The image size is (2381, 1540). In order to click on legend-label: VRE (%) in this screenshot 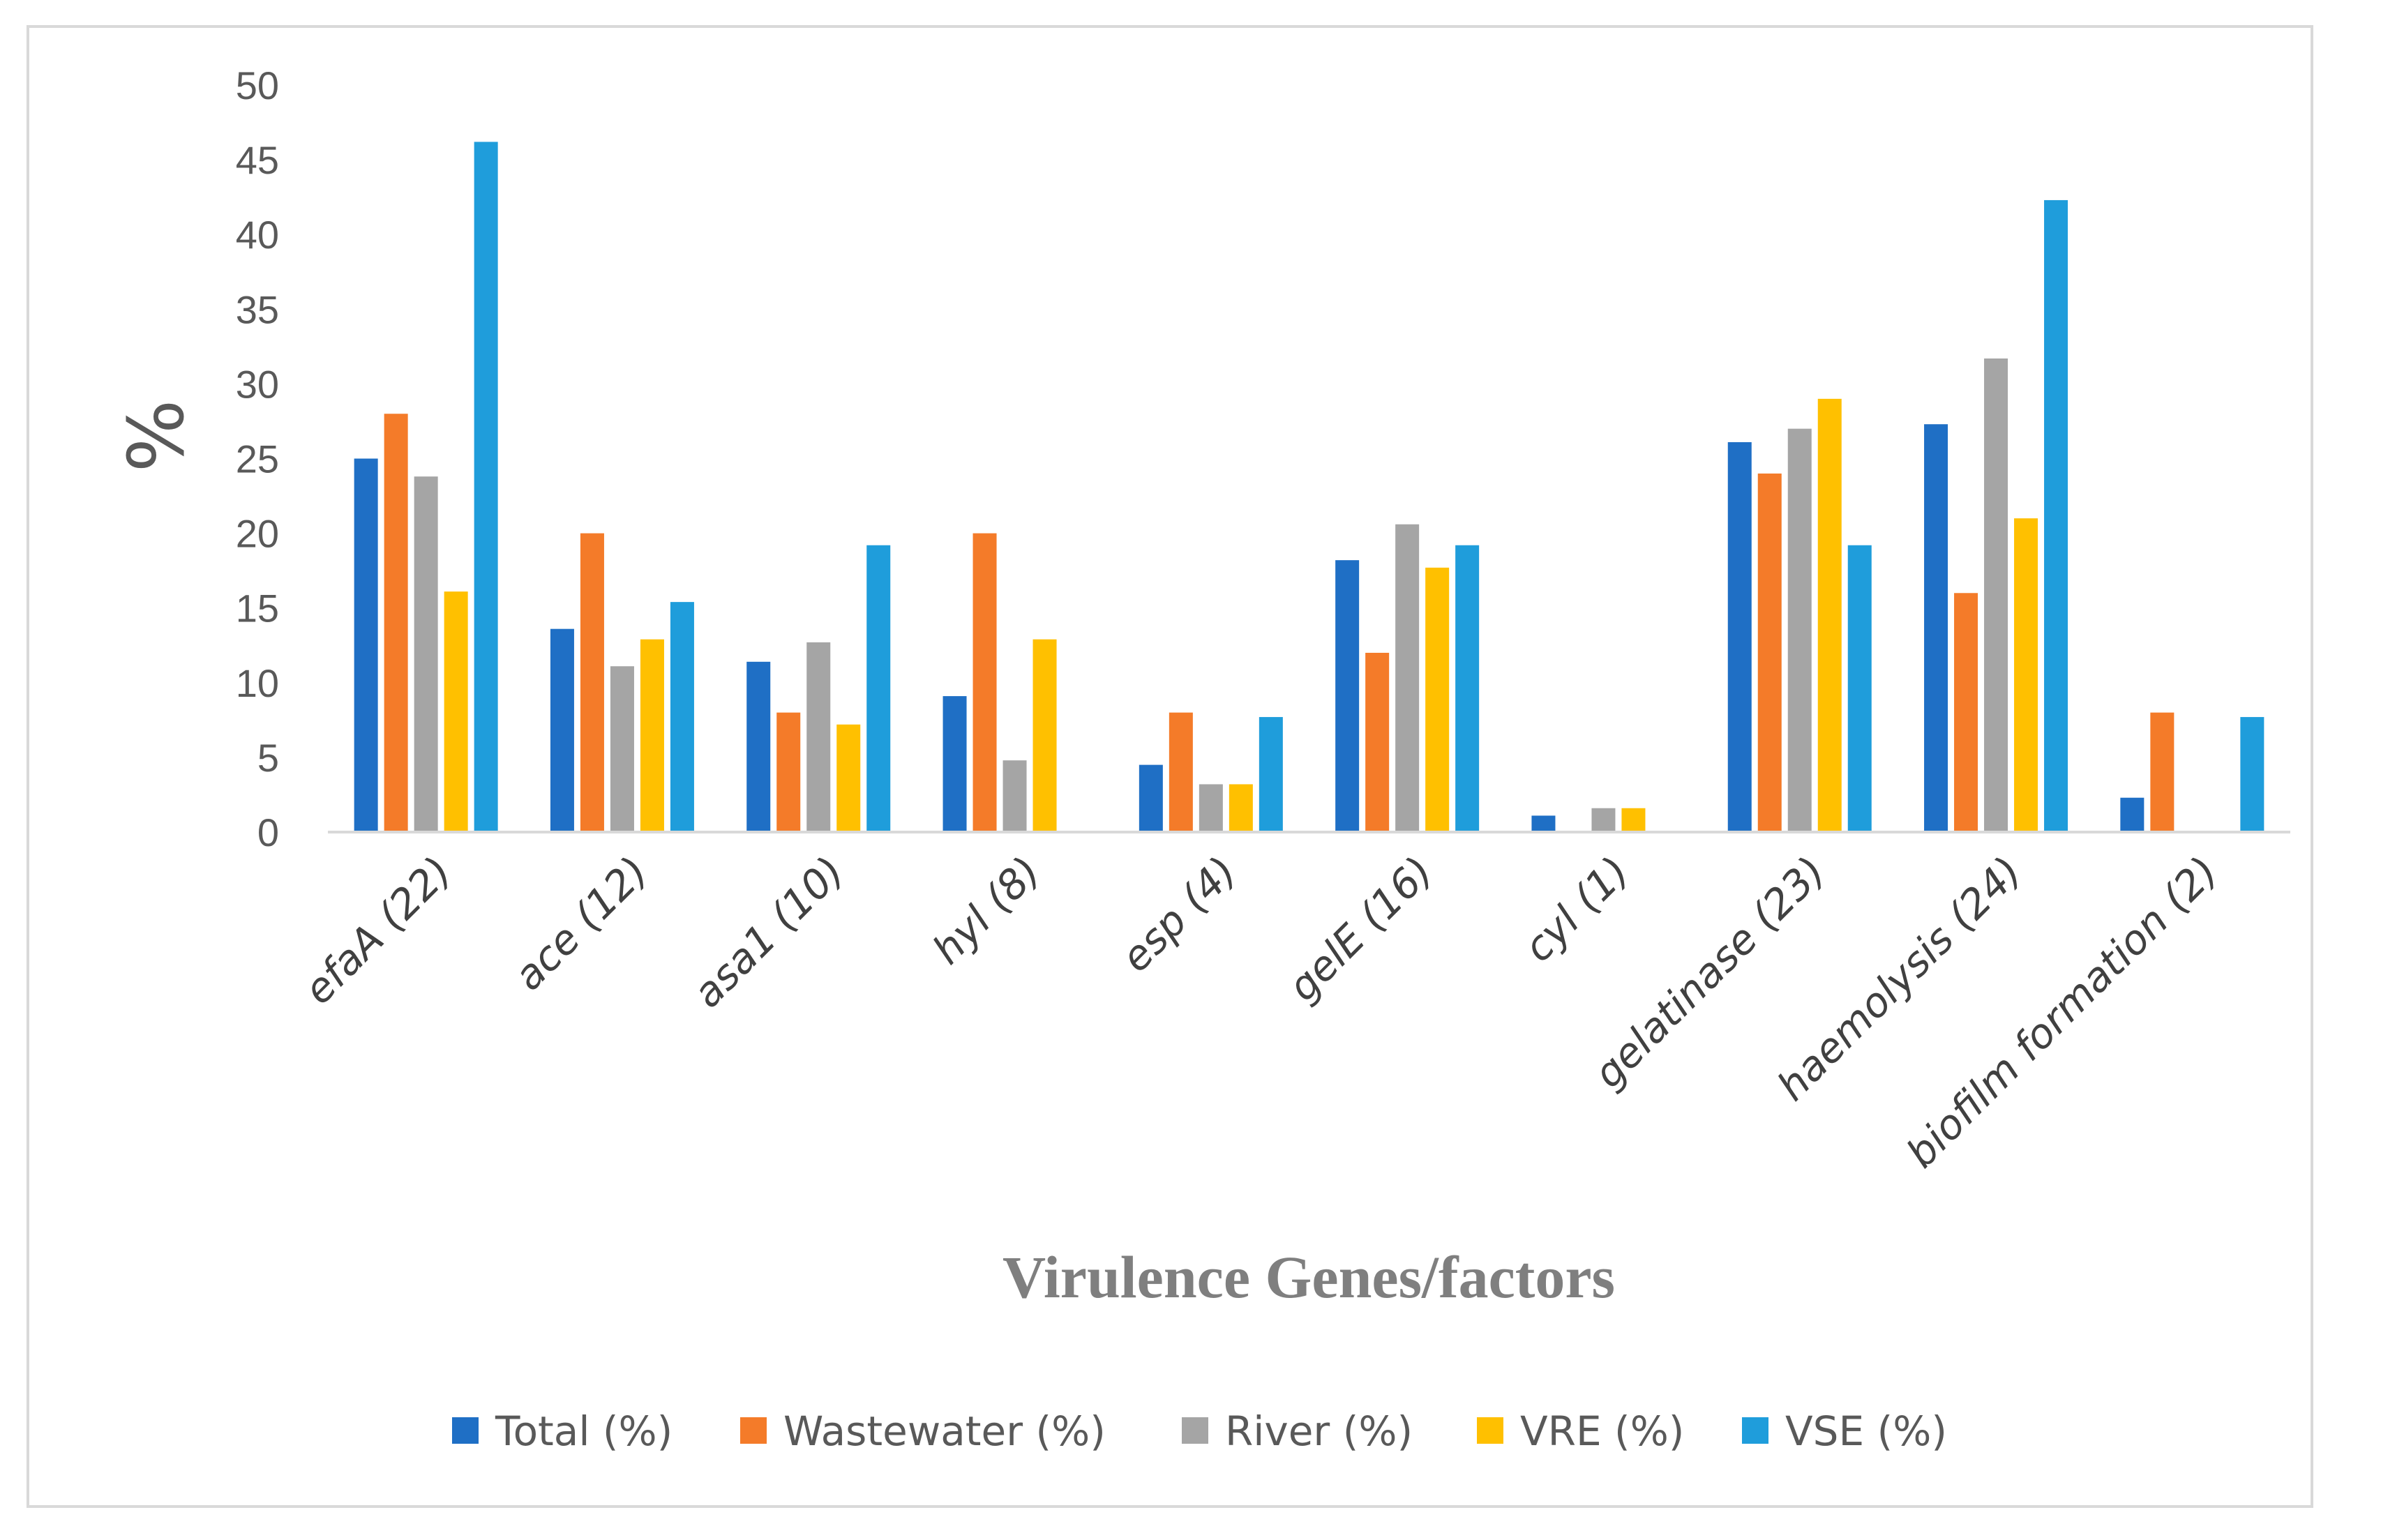, I will do `click(1602, 1431)`.